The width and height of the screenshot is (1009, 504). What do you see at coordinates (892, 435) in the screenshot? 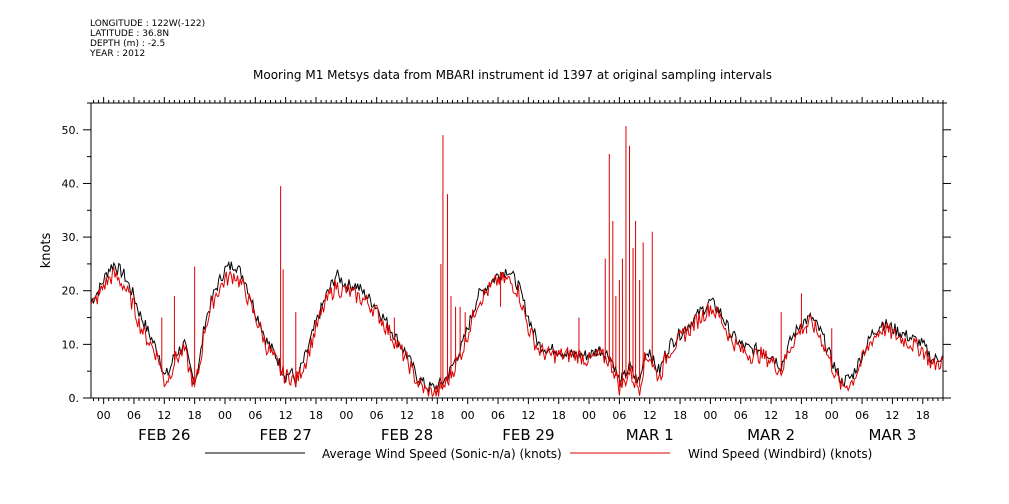
I see `x-day-label: MAR 3` at bounding box center [892, 435].